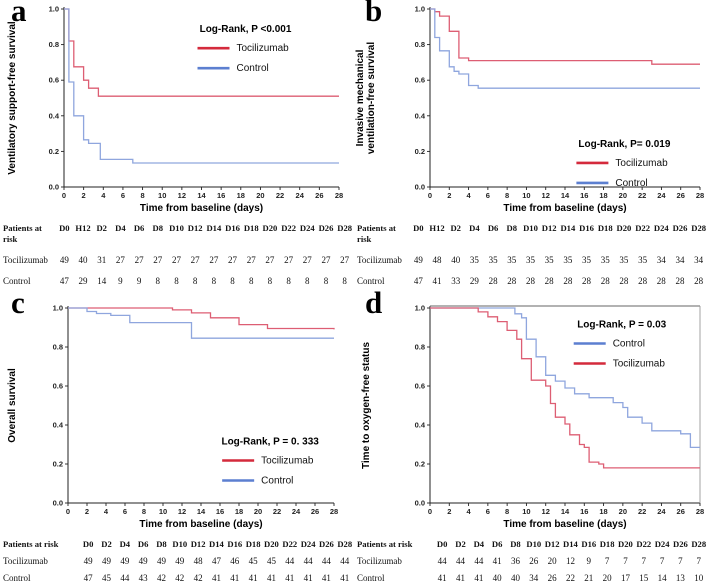  What do you see at coordinates (565, 511) in the screenshot?
I see `x-tick-label: 14` at bounding box center [565, 511].